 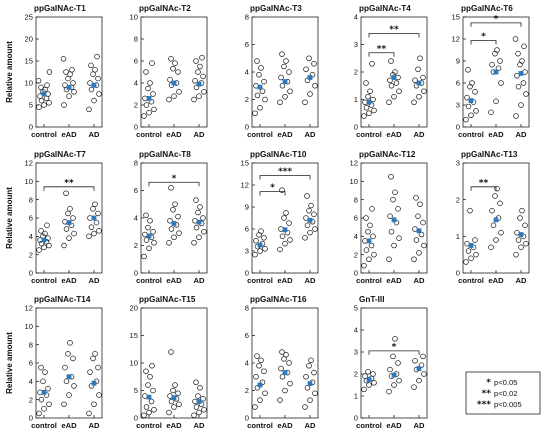 What do you see at coordinates (9, 363) in the screenshot?
I see `y-axis-label: Relative amount` at bounding box center [9, 363].